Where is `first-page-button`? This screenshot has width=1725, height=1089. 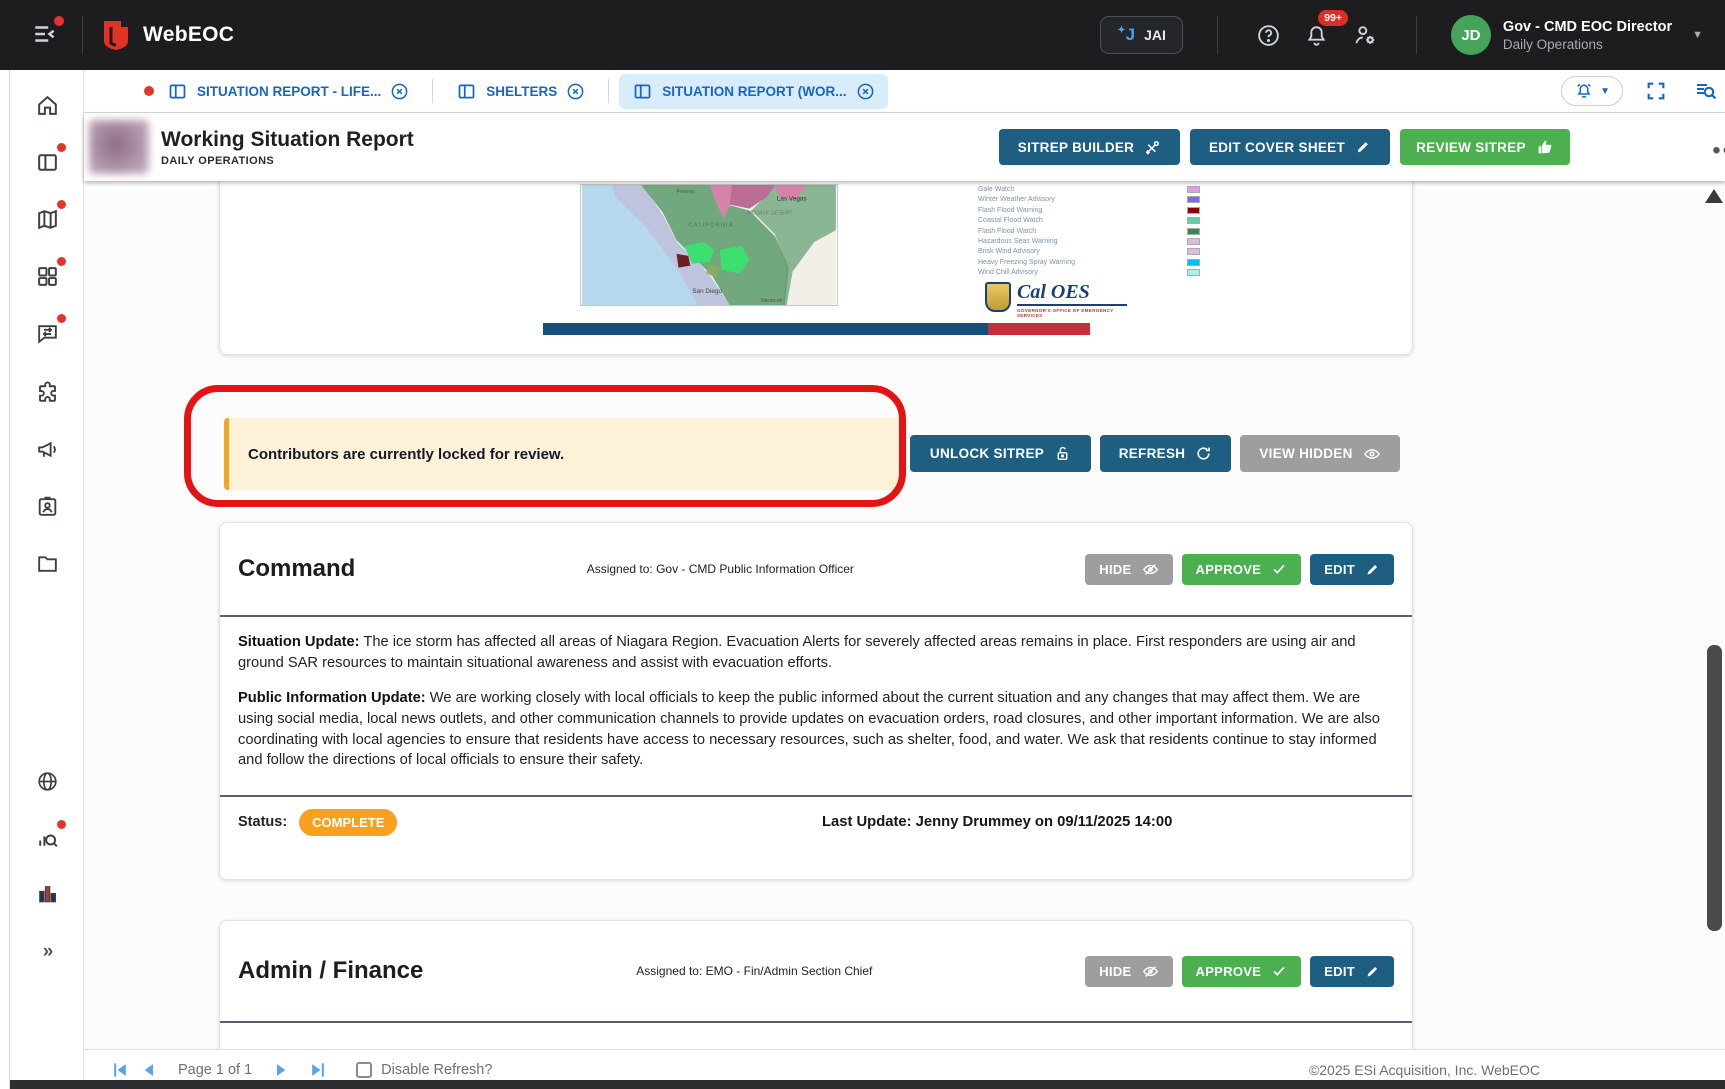
first-page-button is located at coordinates (120, 1070).